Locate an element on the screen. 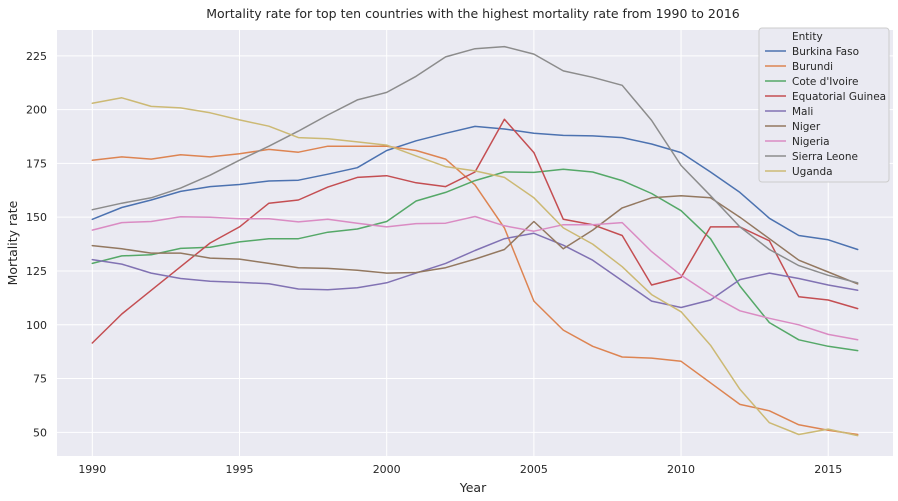 This screenshot has width=898, height=501. x-tick-label: 1990 is located at coordinates (92, 469).